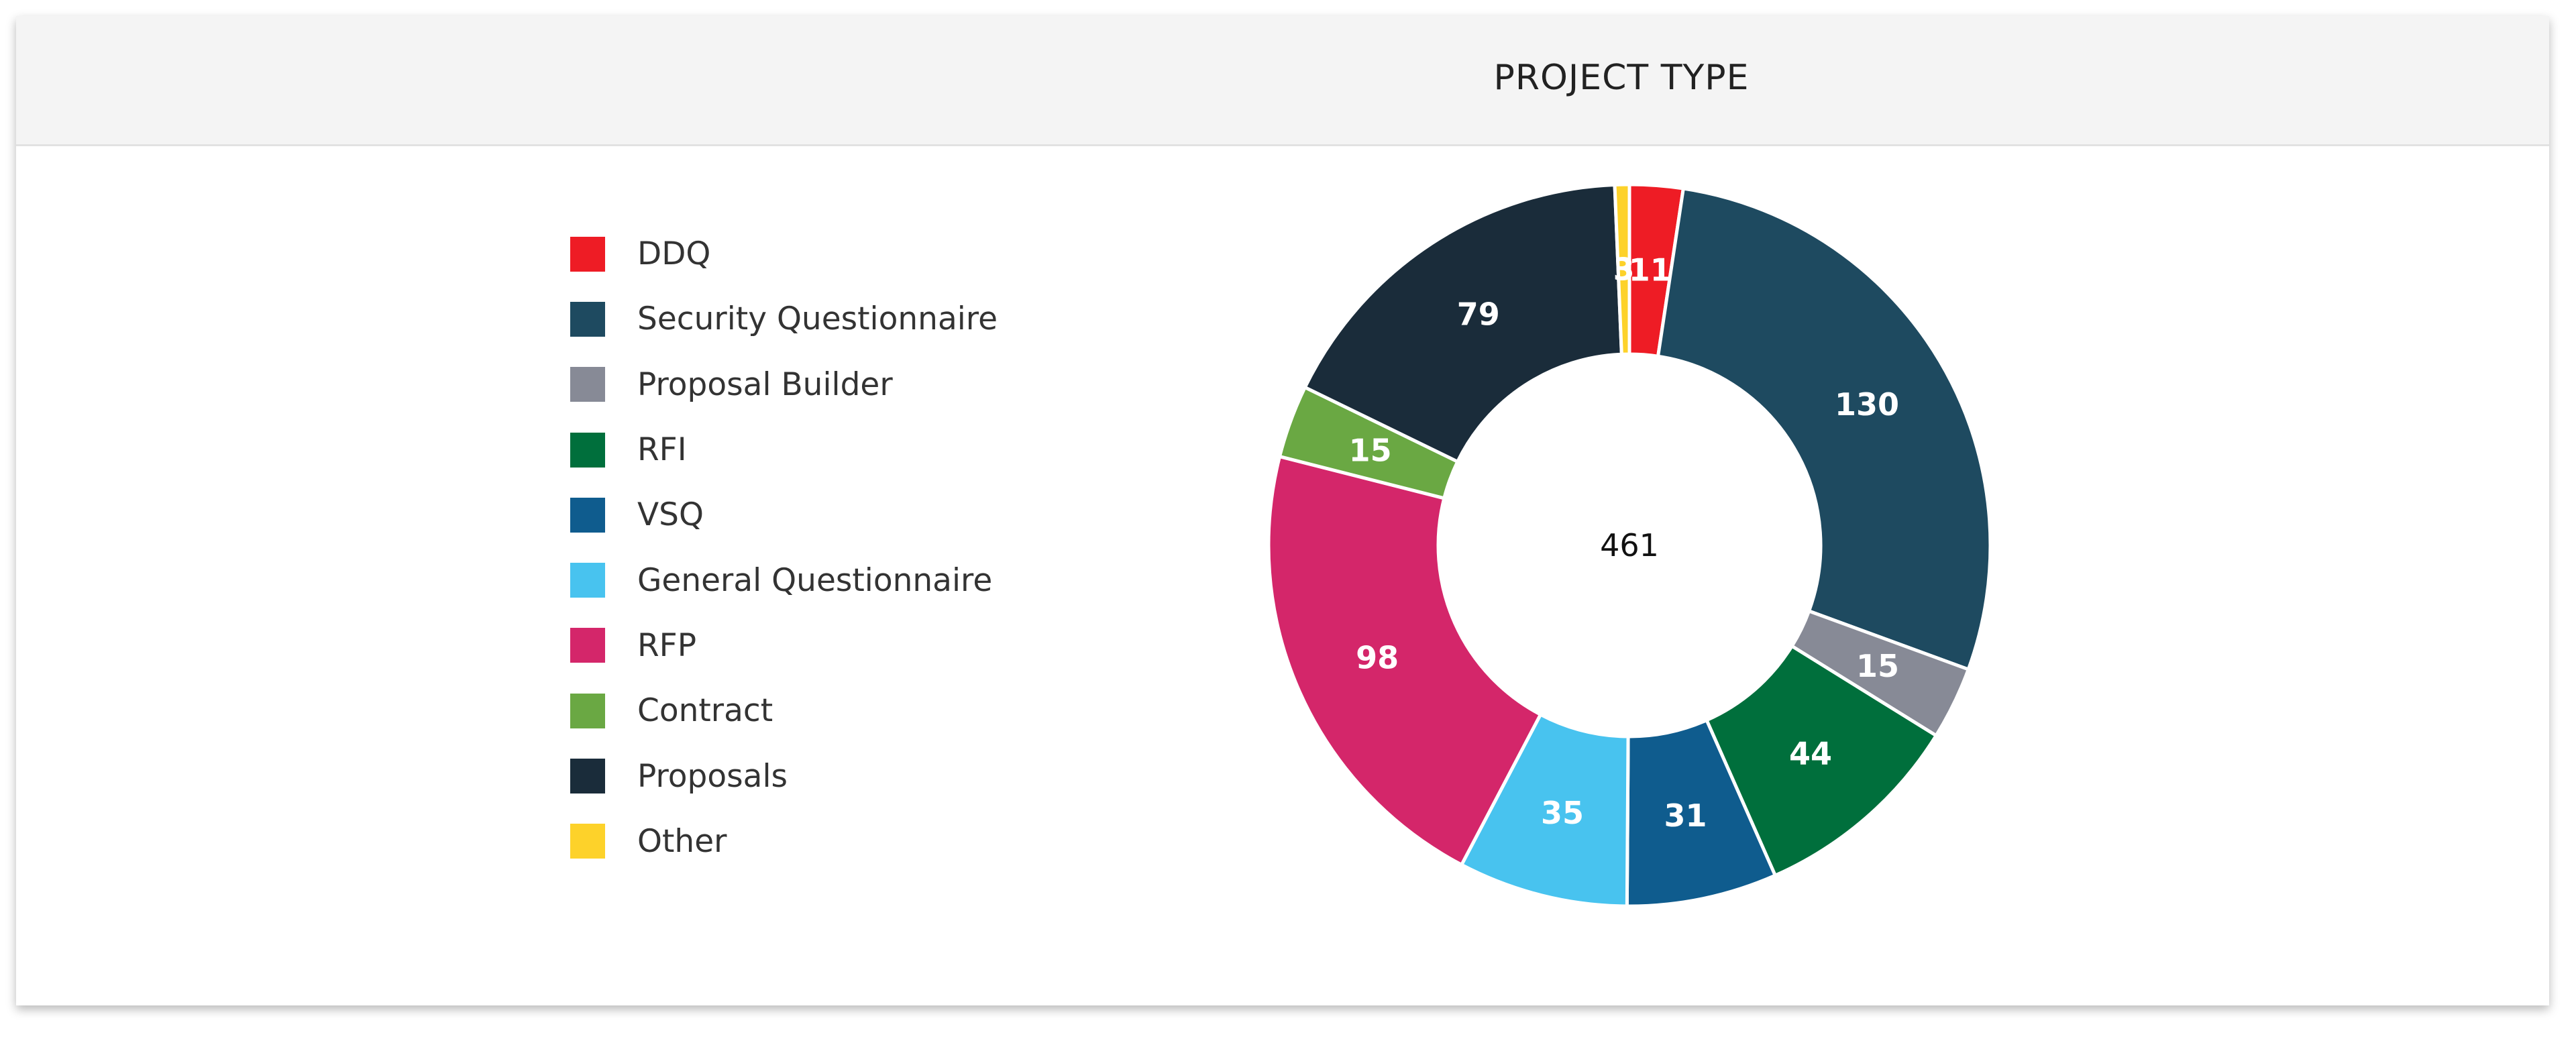 The image size is (2576, 1041). Describe the element at coordinates (662, 450) in the screenshot. I see `legend-label: RFI` at that location.